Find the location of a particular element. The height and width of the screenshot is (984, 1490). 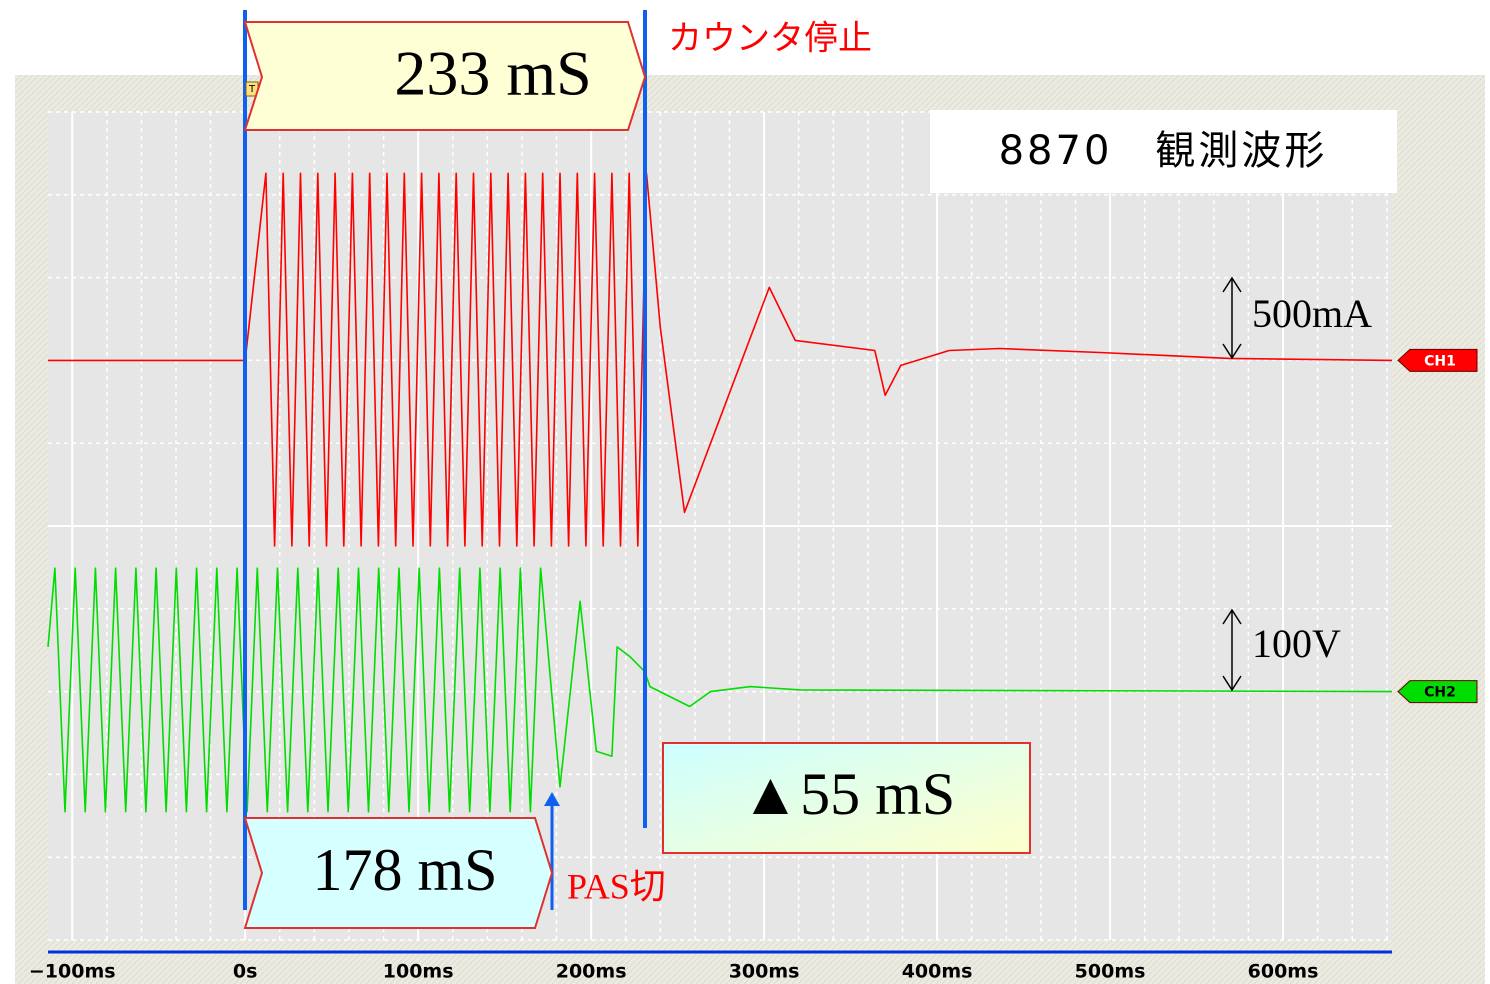

title: 8870 観測波形 is located at coordinates (1163, 151).